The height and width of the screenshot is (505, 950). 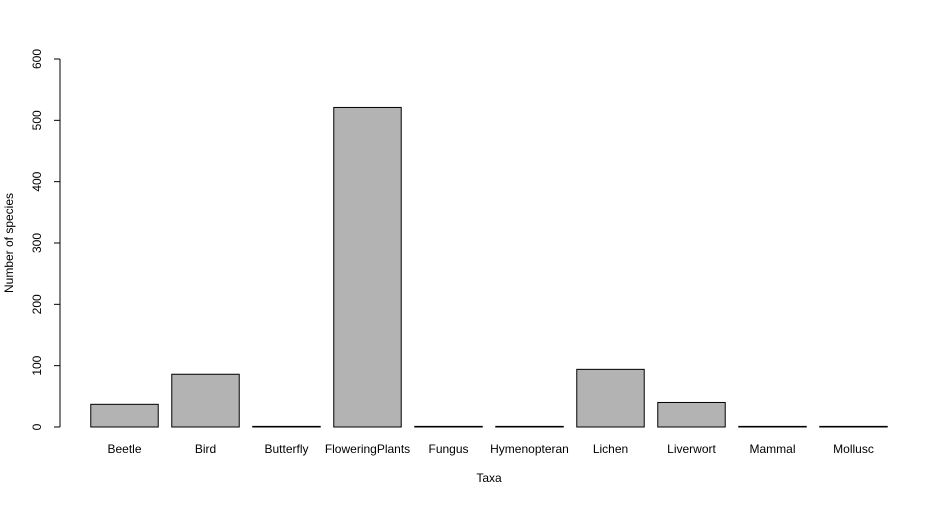 I want to click on bar-floweringplants, so click(x=367, y=267).